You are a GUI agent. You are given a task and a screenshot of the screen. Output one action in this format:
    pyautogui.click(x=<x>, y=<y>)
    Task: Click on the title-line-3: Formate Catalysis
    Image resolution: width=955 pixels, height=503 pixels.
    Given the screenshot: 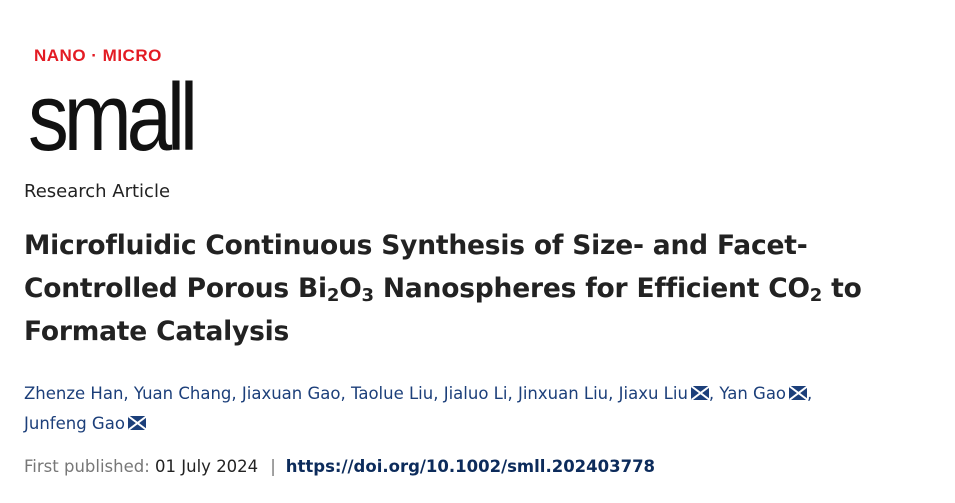 What is the action you would take?
    pyautogui.click(x=157, y=331)
    